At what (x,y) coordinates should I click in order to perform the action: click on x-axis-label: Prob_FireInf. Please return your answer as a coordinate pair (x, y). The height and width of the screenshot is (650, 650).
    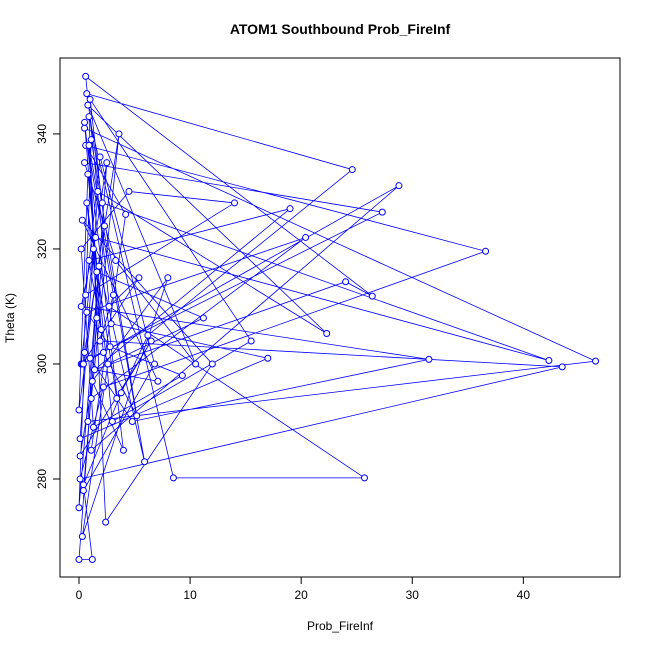
    Looking at the image, I should click on (340, 626).